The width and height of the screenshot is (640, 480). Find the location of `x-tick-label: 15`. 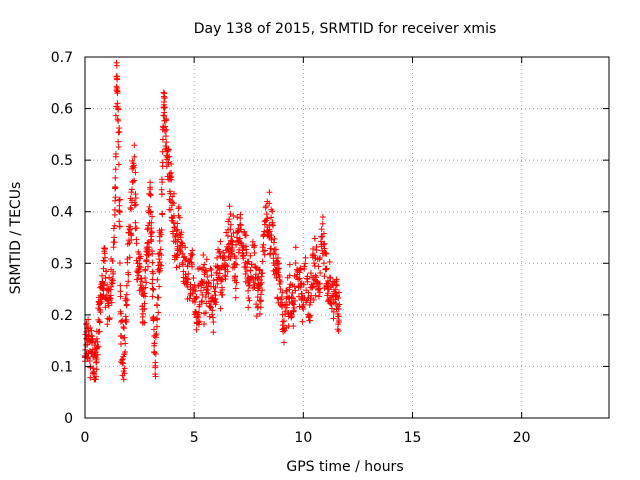

x-tick-label: 15 is located at coordinates (413, 438).